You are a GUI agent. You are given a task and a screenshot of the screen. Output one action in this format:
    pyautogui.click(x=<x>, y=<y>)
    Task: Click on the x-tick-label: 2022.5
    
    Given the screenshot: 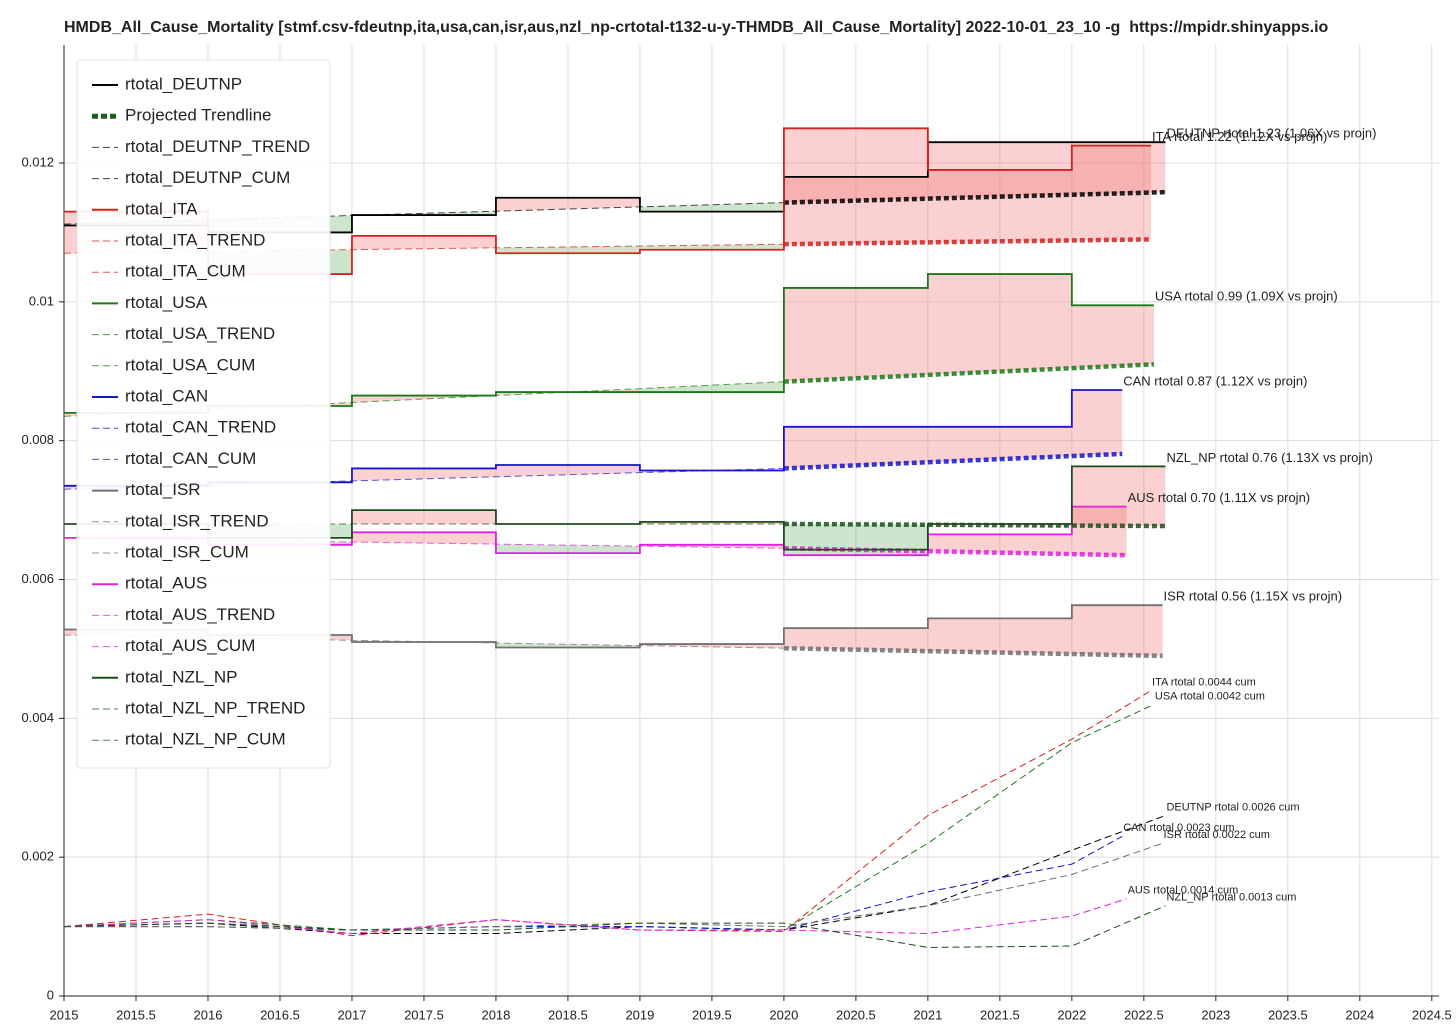 What is the action you would take?
    pyautogui.click(x=1144, y=1014)
    